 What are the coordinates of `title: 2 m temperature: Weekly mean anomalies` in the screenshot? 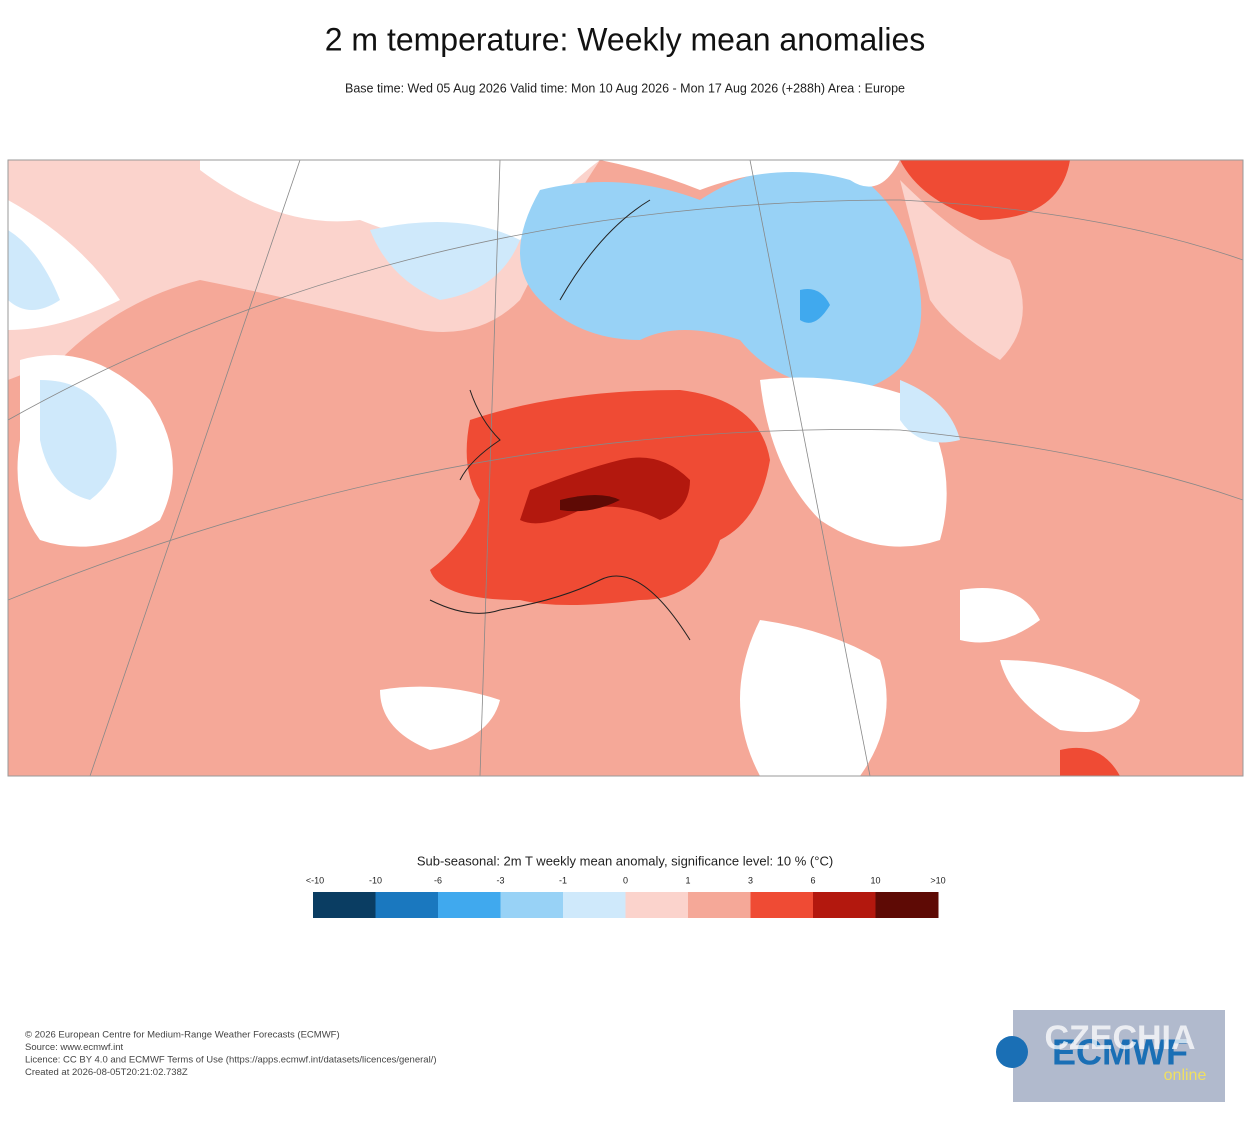 It's located at (625, 39).